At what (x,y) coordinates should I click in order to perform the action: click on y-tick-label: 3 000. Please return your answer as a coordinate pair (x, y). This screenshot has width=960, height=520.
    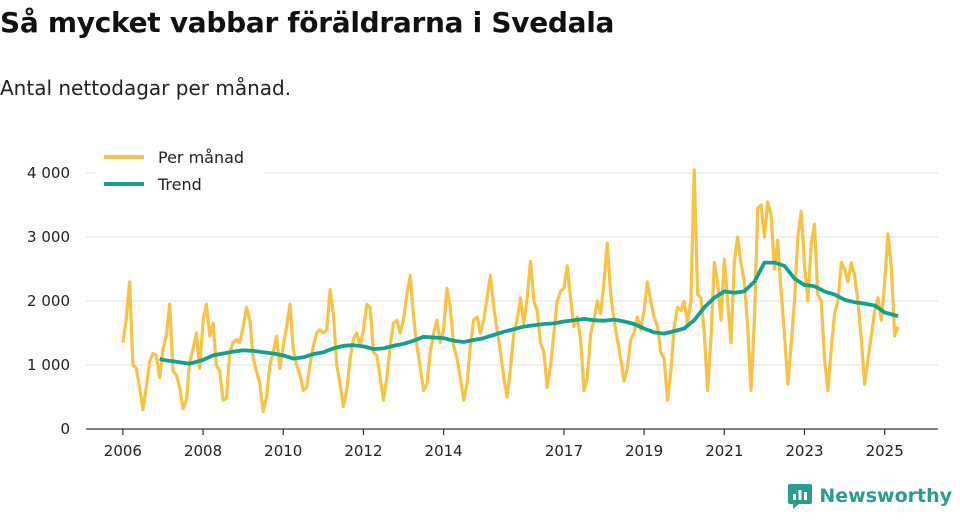
    Looking at the image, I should click on (48, 237).